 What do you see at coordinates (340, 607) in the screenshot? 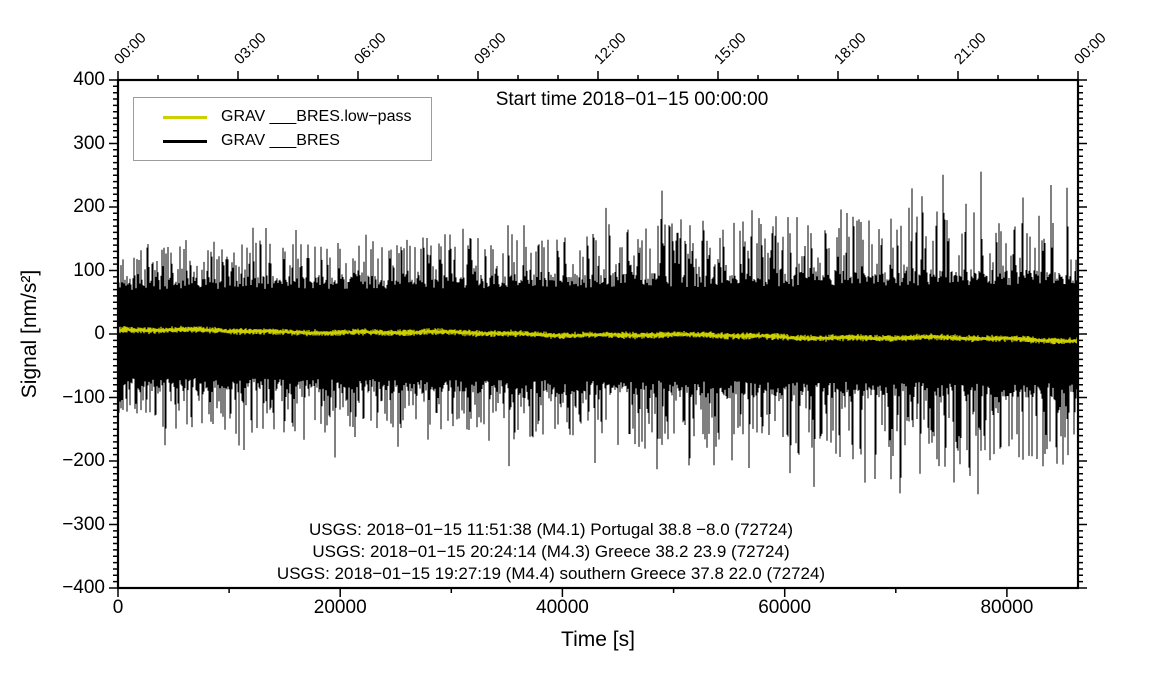
I see `x-tick-label: 20000` at bounding box center [340, 607].